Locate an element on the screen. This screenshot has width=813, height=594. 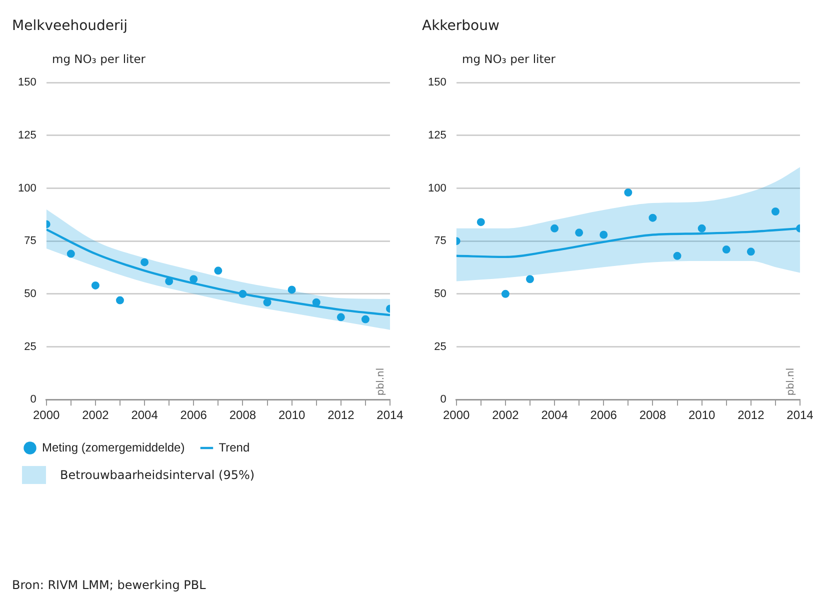
text: Betrouwbaarheidsinterval (95%) is located at coordinates (157, 475).